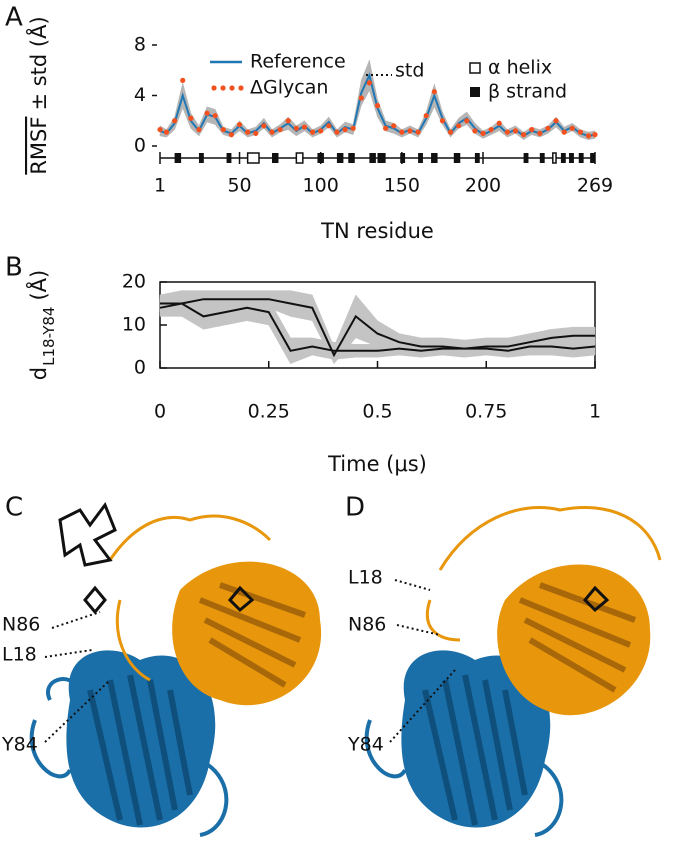 This screenshot has width=677, height=859. What do you see at coordinates (39, 146) in the screenshot?
I see `y-axis-label-part: RMSF` at bounding box center [39, 146].